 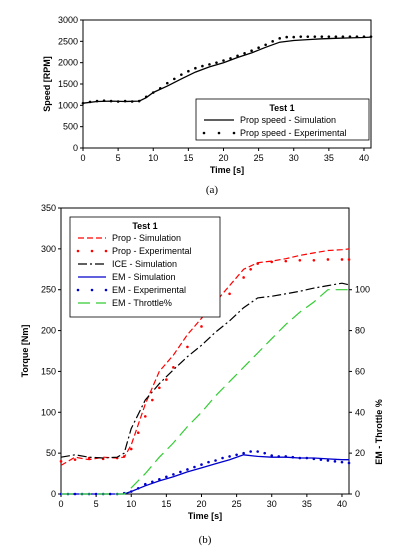 What do you see at coordinates (152, 251) in the screenshot?
I see `legend-entry-label: Prop - Experimental` at bounding box center [152, 251].